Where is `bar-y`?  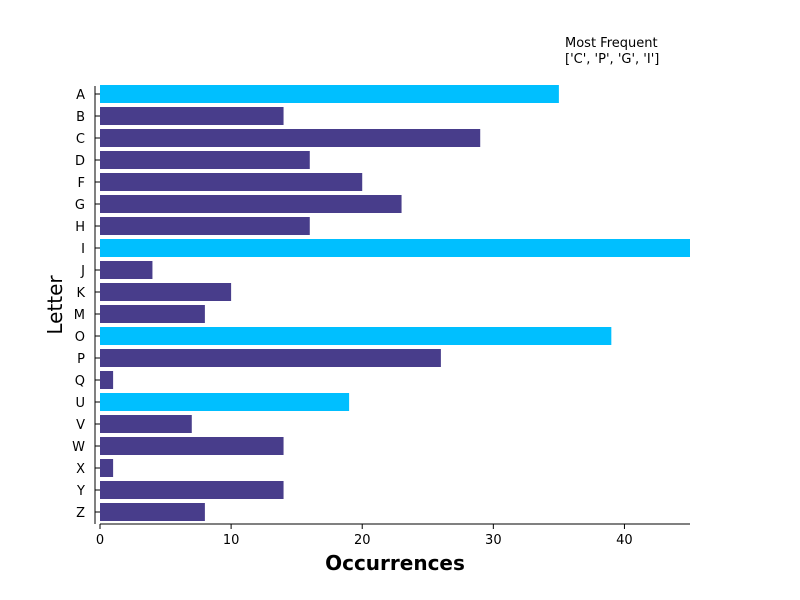 bar-y is located at coordinates (192, 490).